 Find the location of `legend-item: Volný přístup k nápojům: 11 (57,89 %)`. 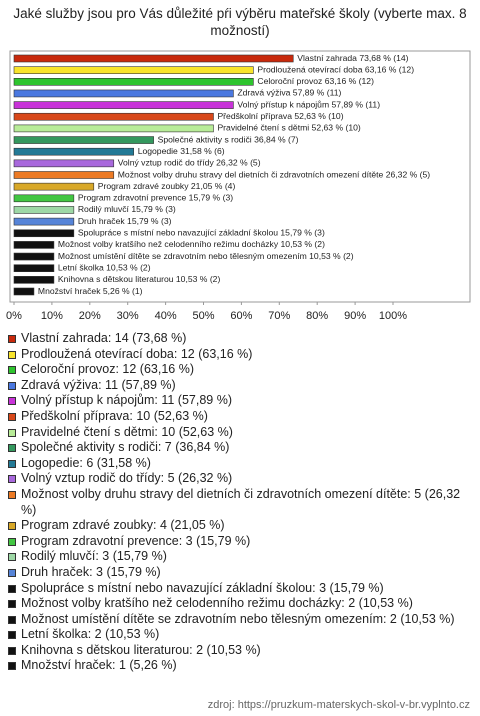

legend-item: Volný přístup k nápojům: 11 (57,89 %) is located at coordinates (240, 401).